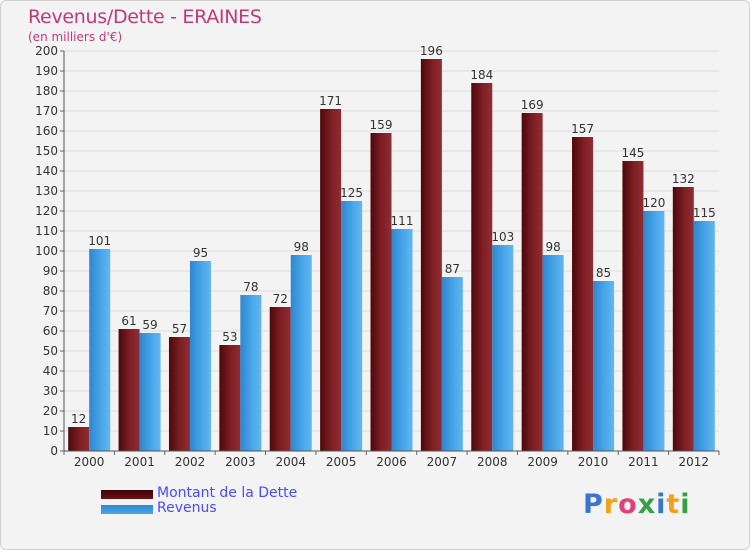 The height and width of the screenshot is (550, 750). Describe the element at coordinates (149, 325) in the screenshot. I see `data-label-revenus: 59` at that location.